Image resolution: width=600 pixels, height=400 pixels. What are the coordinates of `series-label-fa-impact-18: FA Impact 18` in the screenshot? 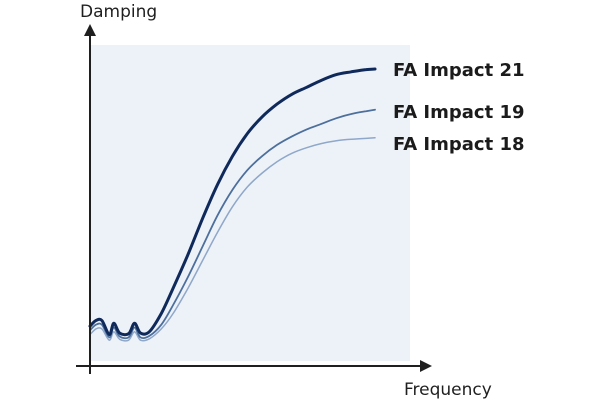 It's located at (459, 144).